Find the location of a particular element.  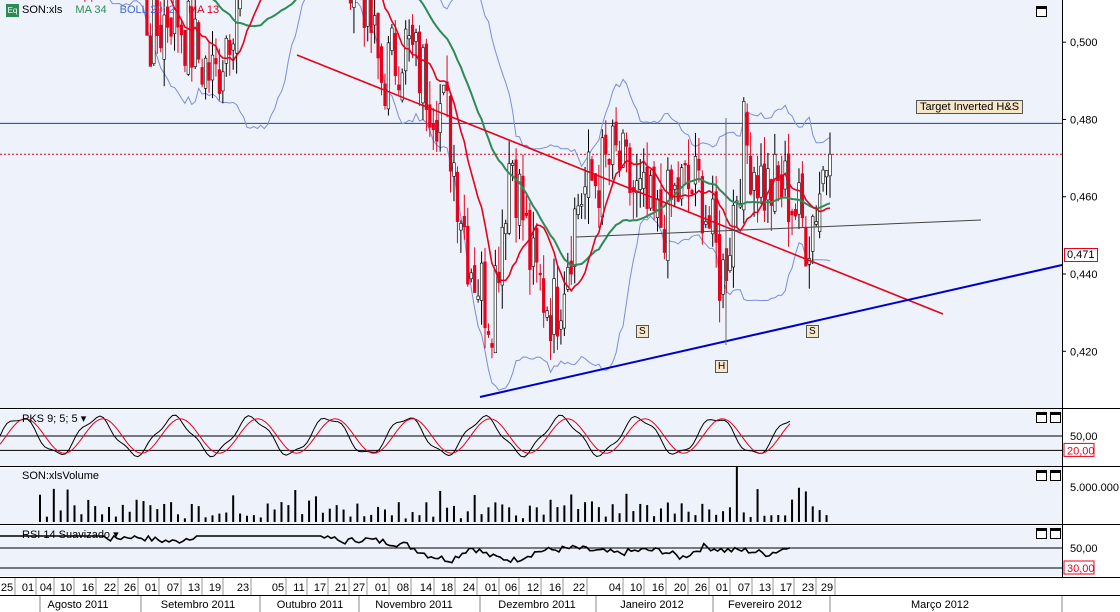

pks-title-text: PKS 9; 5; 5 is located at coordinates (50, 419).